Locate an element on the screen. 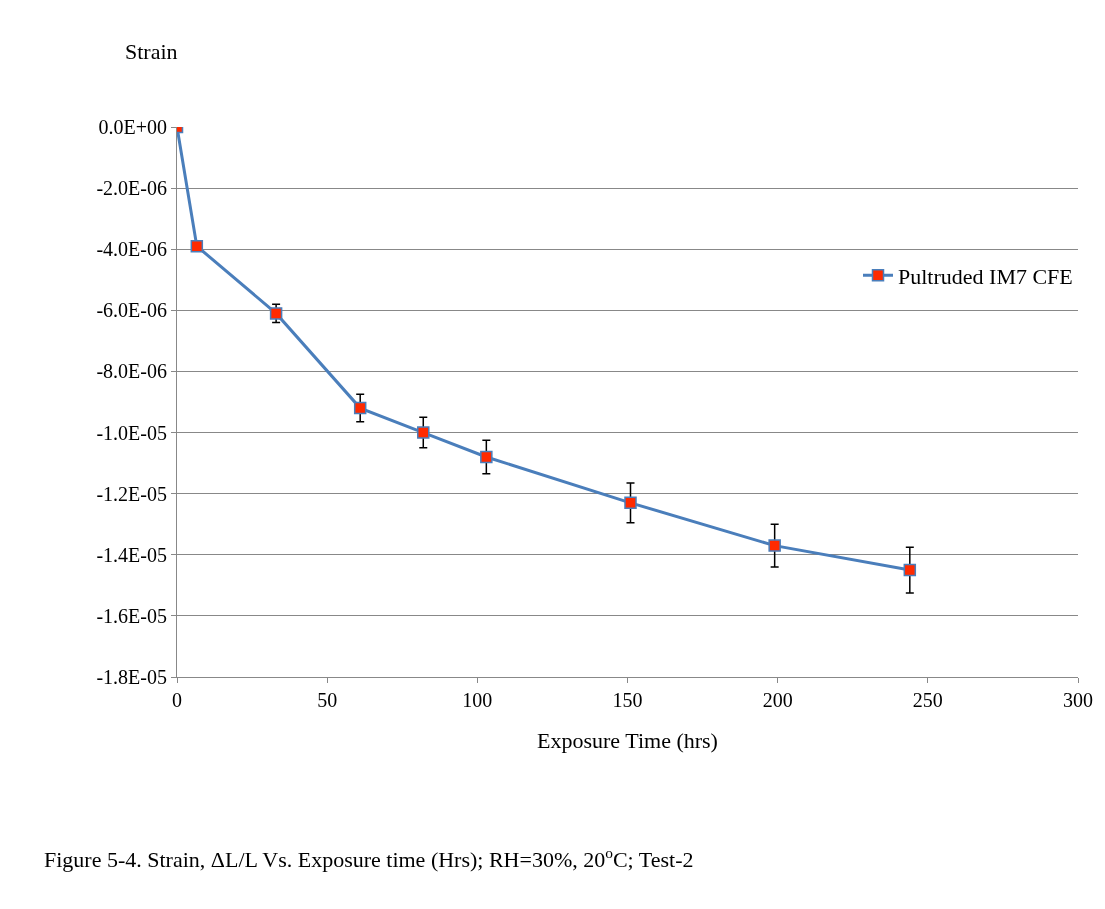 The image size is (1105, 909). caption: Figure 5-4. Strain, ΔL/L Vs. Exposure time (Hrs); RH=30%, 20$^{o}$C; Test-2 is located at coordinates (369, 858).